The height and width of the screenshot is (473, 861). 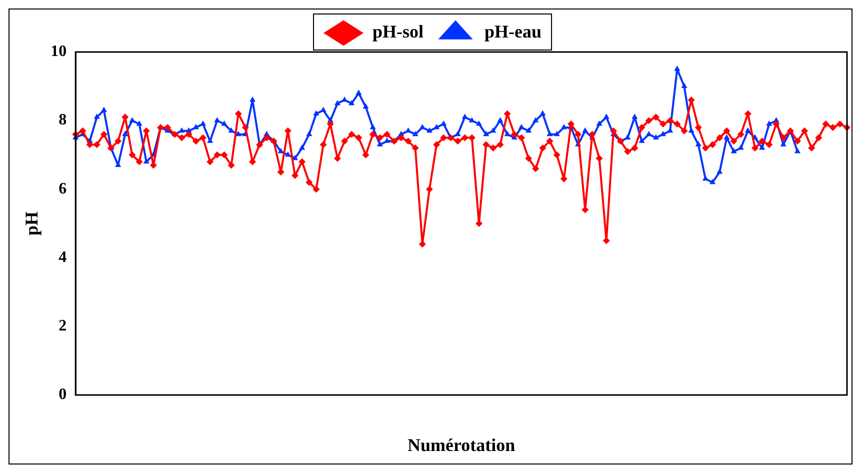 What do you see at coordinates (62, 189) in the screenshot?
I see `y-tick-label: 6` at bounding box center [62, 189].